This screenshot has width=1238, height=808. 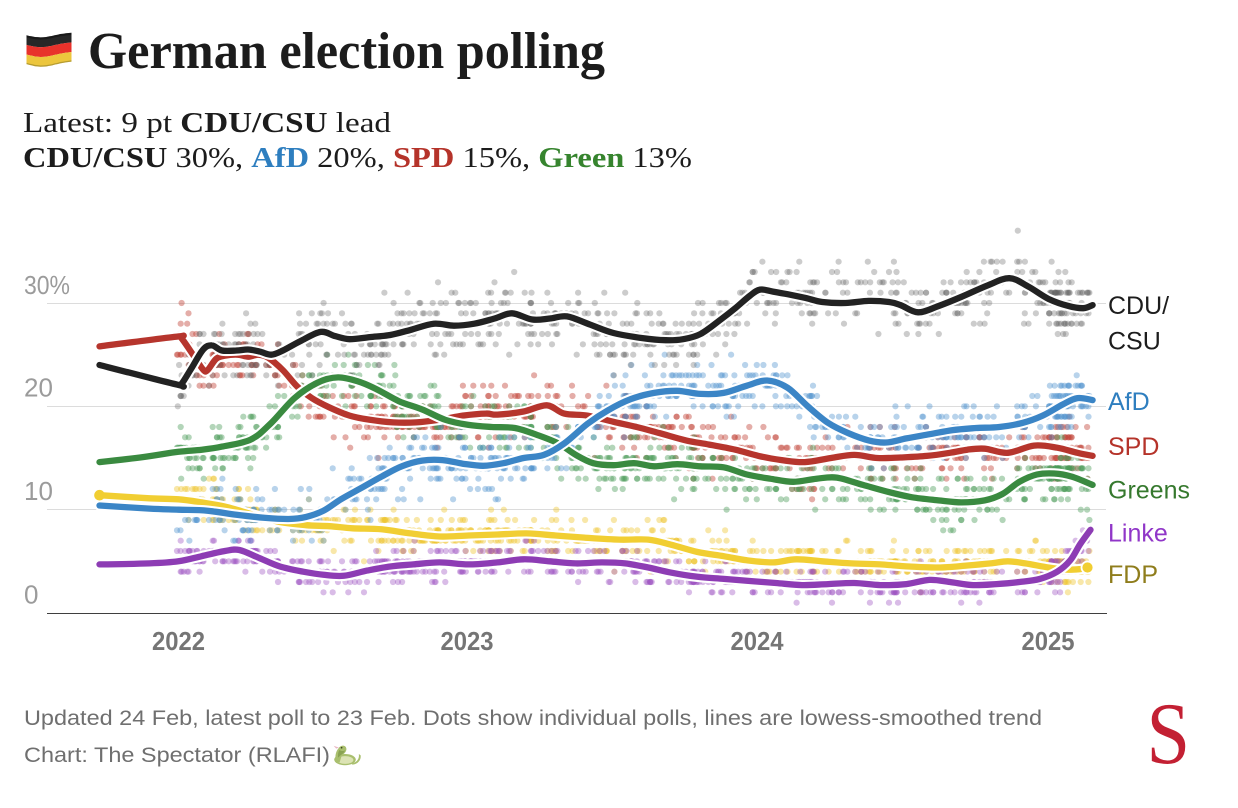 What do you see at coordinates (1138, 534) in the screenshot?
I see `svg-text: Linke` at bounding box center [1138, 534].